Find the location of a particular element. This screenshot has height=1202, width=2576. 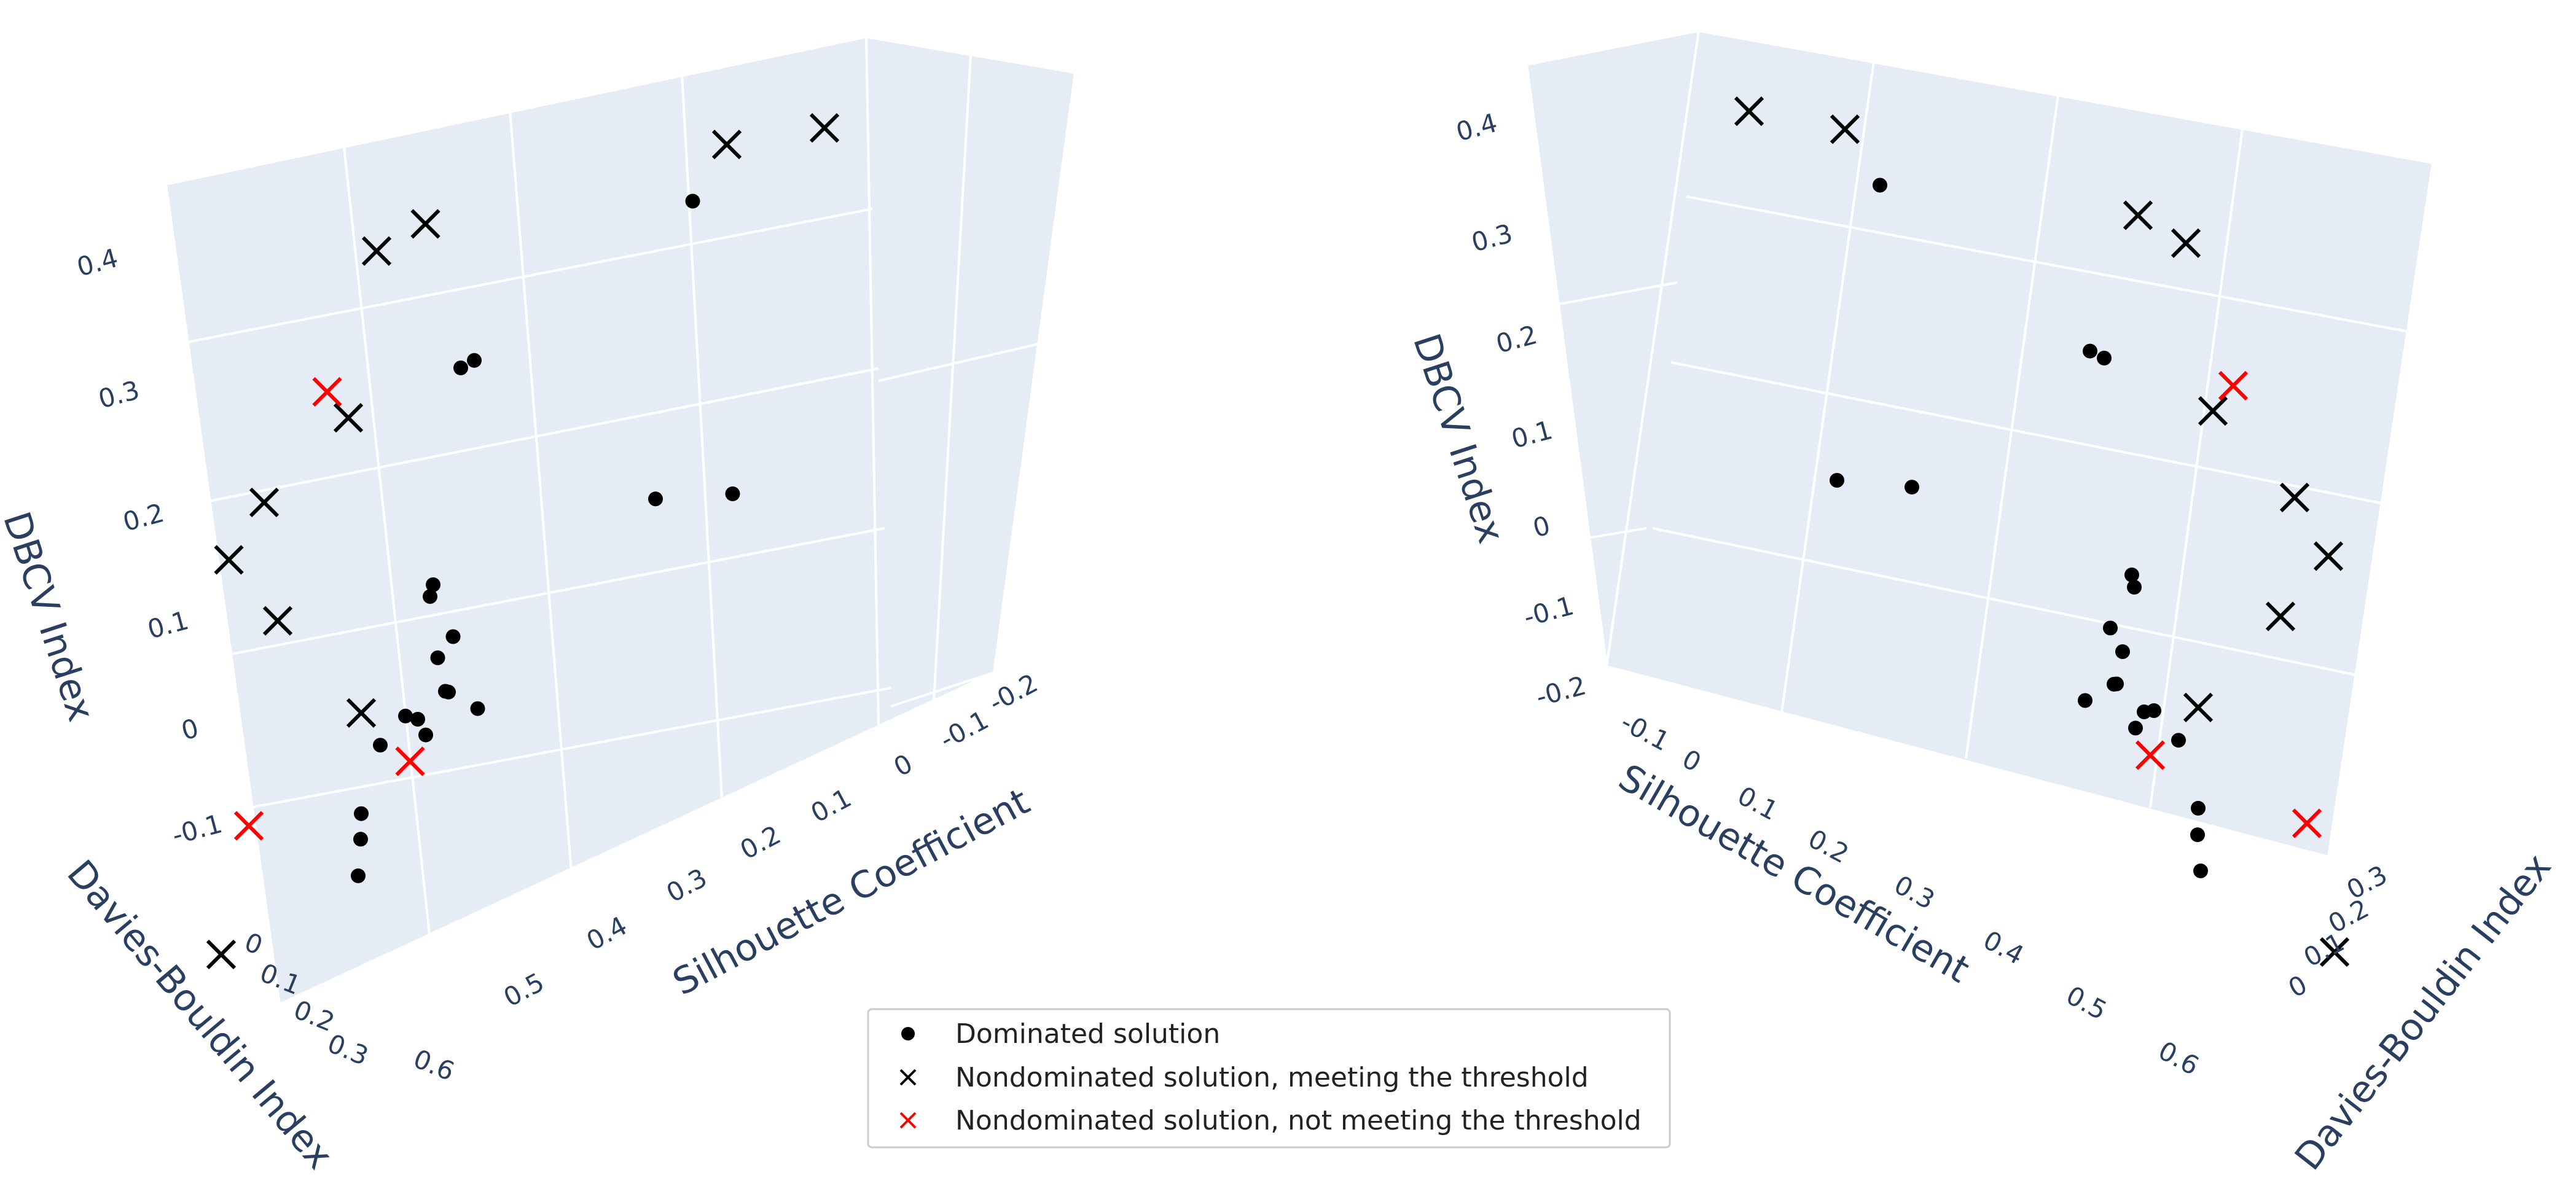

left-silhouette-tick: 0.3 is located at coordinates (687, 885).